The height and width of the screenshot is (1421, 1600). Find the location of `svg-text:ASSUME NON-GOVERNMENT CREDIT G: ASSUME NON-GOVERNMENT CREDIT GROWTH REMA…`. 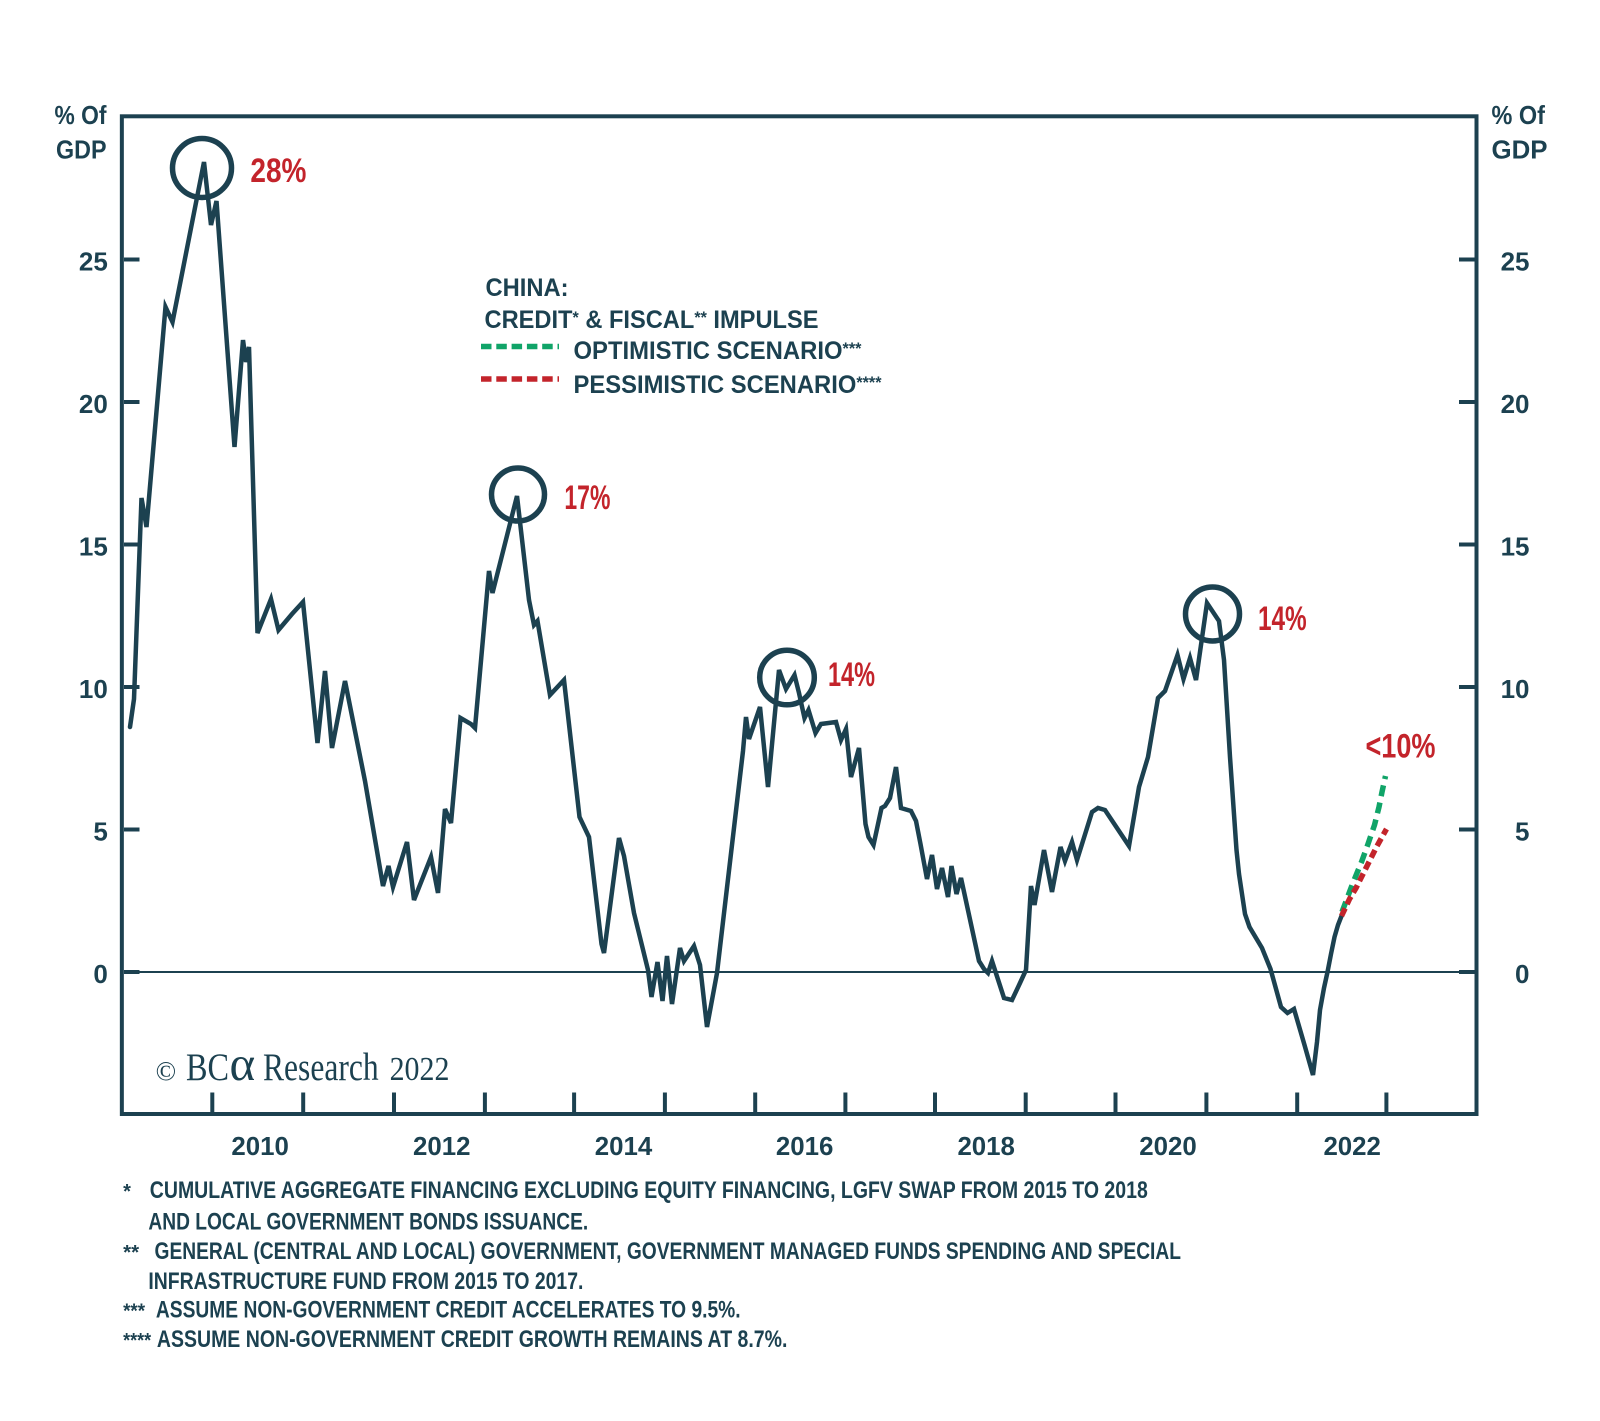

svg-text:ASSUME NON-GOVERNMENT CREDIT G: ASSUME NON-GOVERNMENT CREDIT GROWTH REMA… is located at coordinates (472, 1339).